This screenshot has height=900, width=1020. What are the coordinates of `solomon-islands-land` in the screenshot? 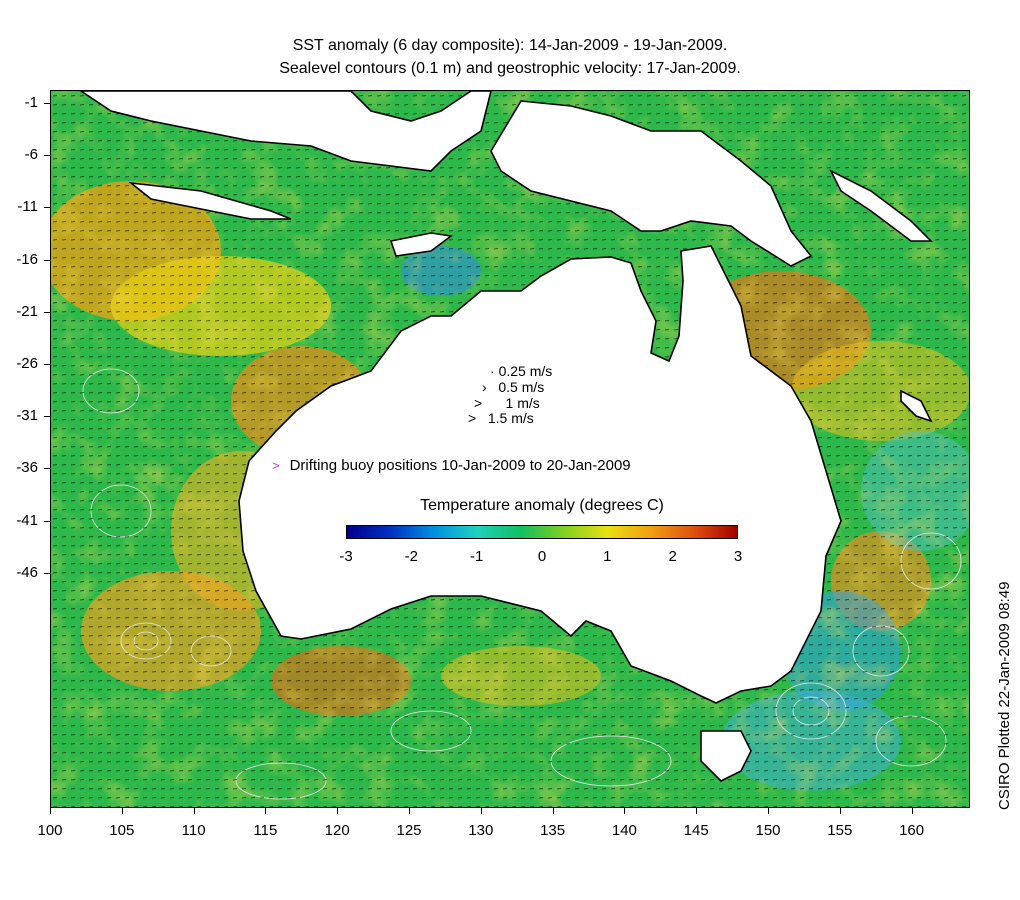 It's located at (881, 205).